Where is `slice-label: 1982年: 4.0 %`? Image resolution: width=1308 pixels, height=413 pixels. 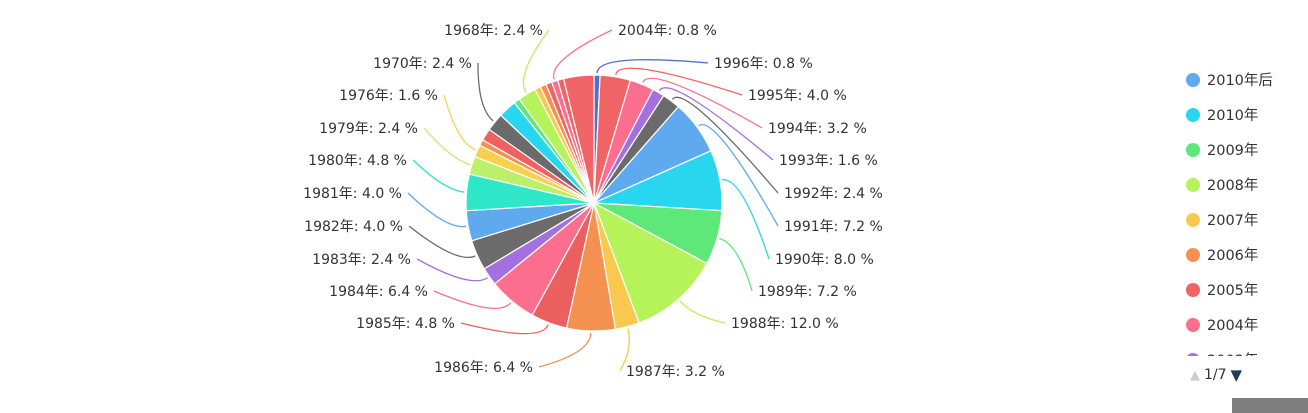
slice-label: 1982年: 4.0 % is located at coordinates (353, 227).